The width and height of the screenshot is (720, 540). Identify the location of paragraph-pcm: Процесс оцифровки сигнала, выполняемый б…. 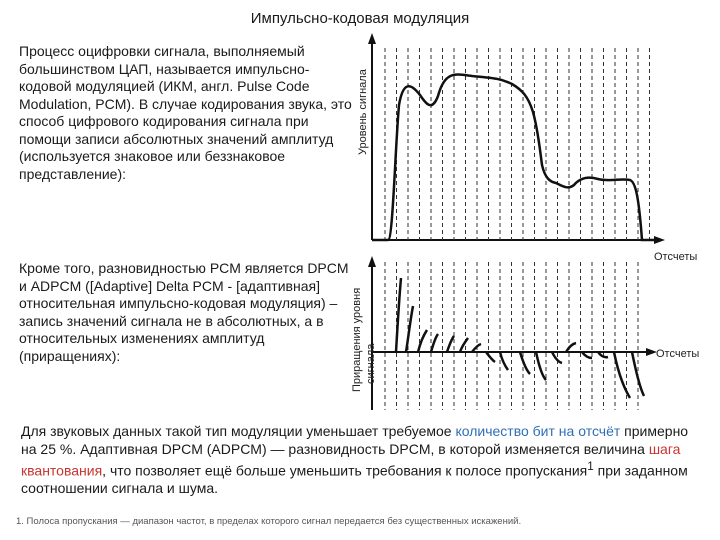
(185, 112).